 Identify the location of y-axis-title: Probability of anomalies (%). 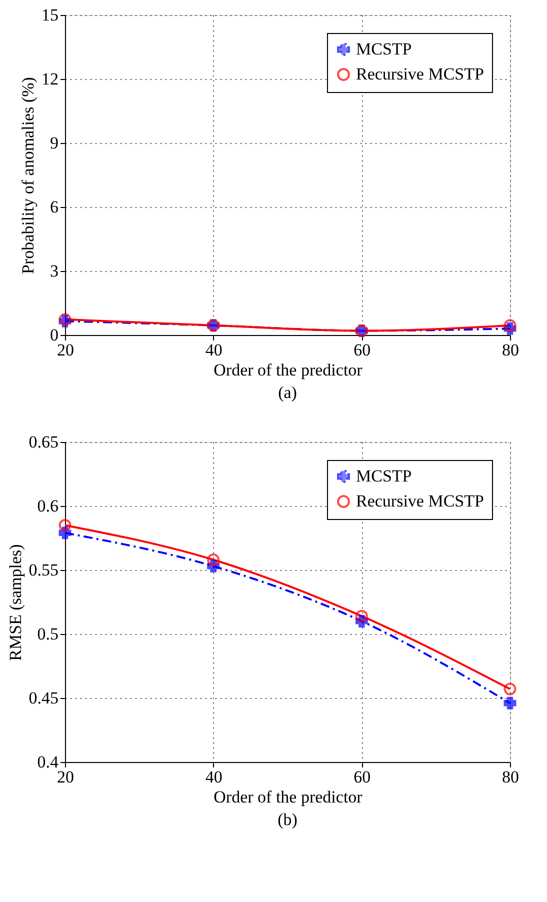
(28, 175).